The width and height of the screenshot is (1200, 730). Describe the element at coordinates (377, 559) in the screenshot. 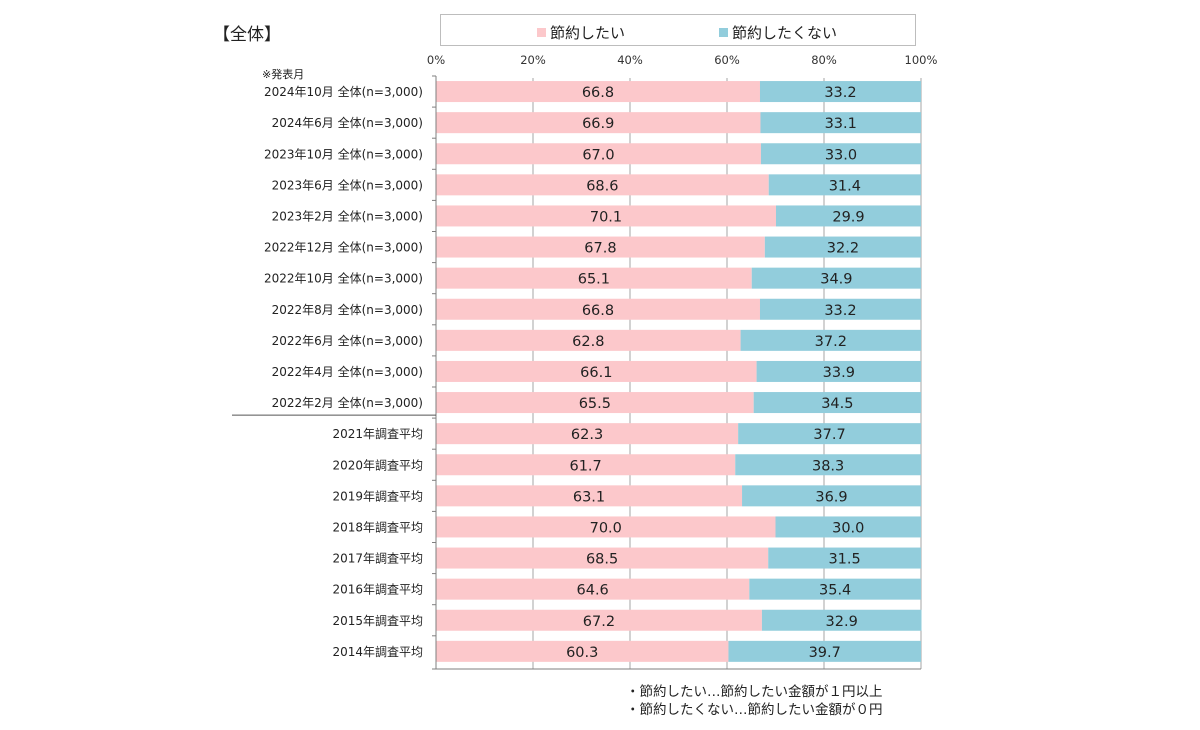

I see `category-label: 2017年調査平均` at that location.